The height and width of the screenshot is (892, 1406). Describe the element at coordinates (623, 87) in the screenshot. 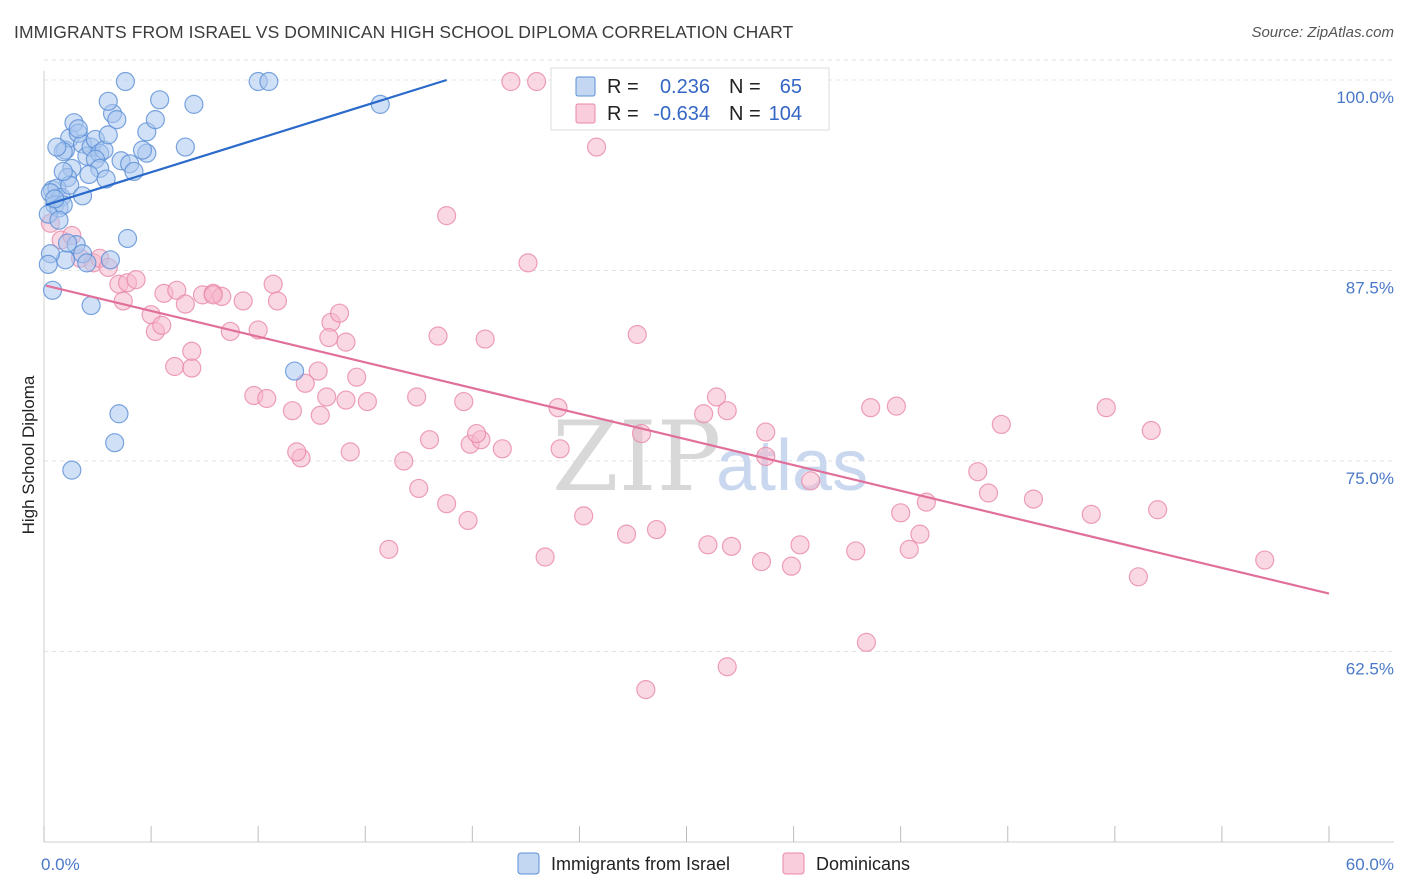

I see `legend-r-label-israel: R =` at that location.